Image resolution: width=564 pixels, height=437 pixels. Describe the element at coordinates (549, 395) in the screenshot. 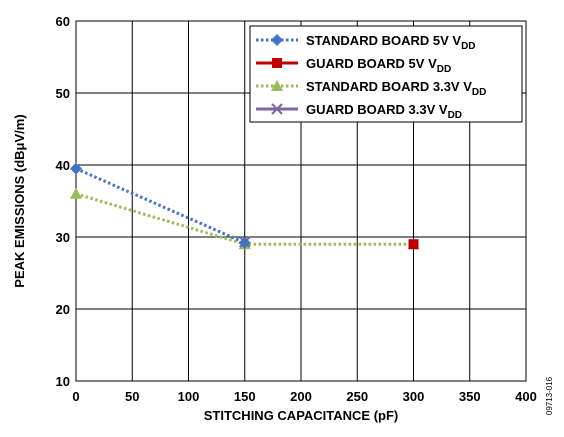

I see `figure-id: 09713-016` at that location.